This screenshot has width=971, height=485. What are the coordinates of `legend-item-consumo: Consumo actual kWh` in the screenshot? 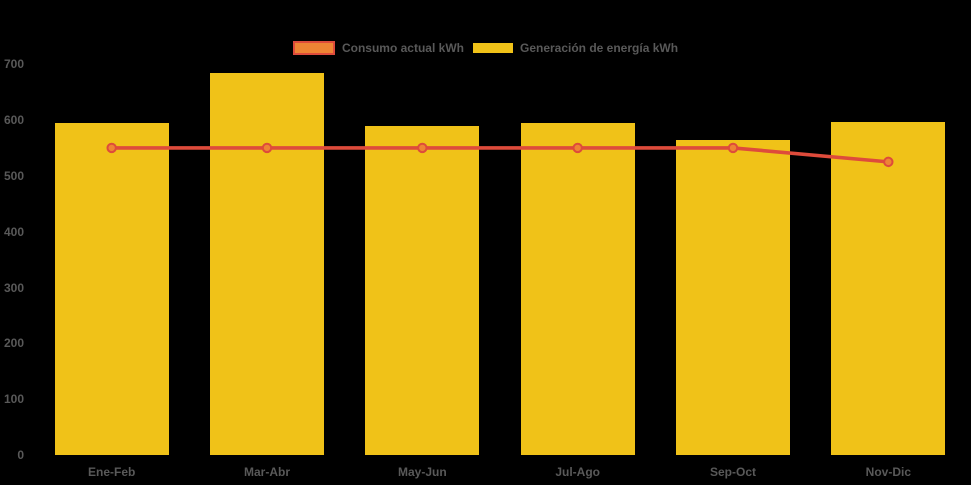 It's located at (378, 48).